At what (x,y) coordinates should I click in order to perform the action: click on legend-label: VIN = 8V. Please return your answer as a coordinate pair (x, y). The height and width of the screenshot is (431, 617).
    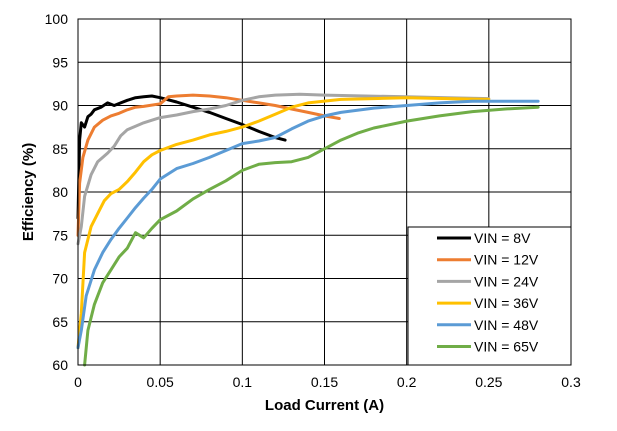
    Looking at the image, I should click on (502, 238).